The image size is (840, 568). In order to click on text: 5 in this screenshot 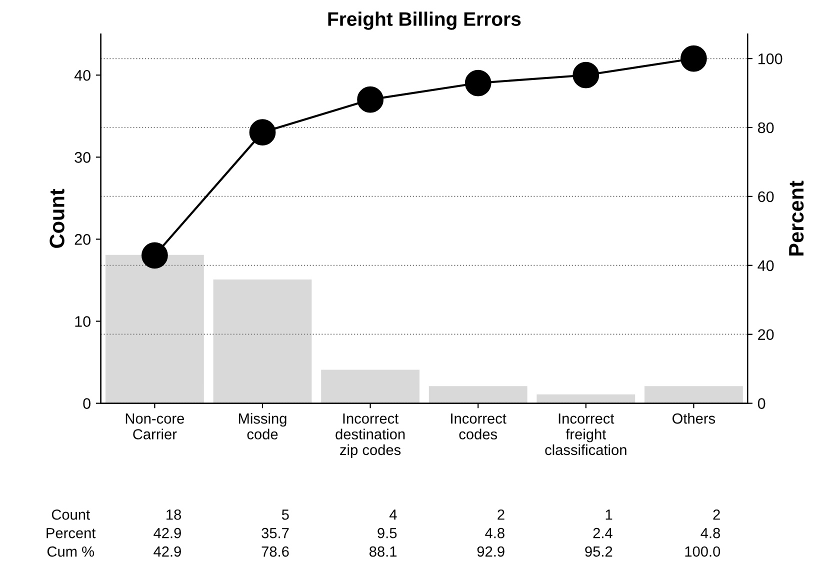, I will do `click(285, 515)`.